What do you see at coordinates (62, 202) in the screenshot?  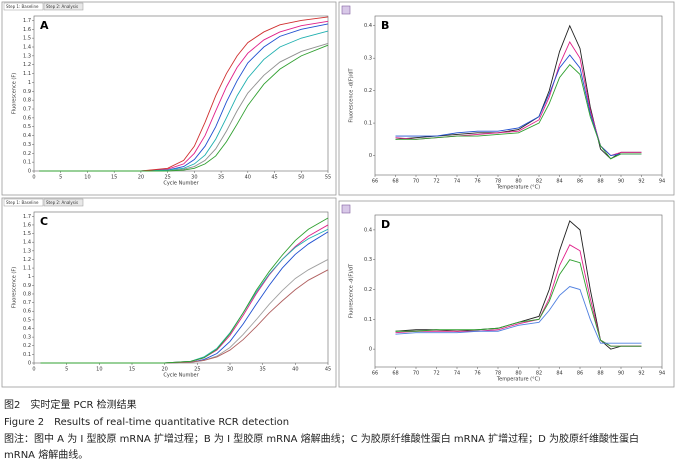 I see `tab-label: Step 2: Analysis` at bounding box center [62, 202].